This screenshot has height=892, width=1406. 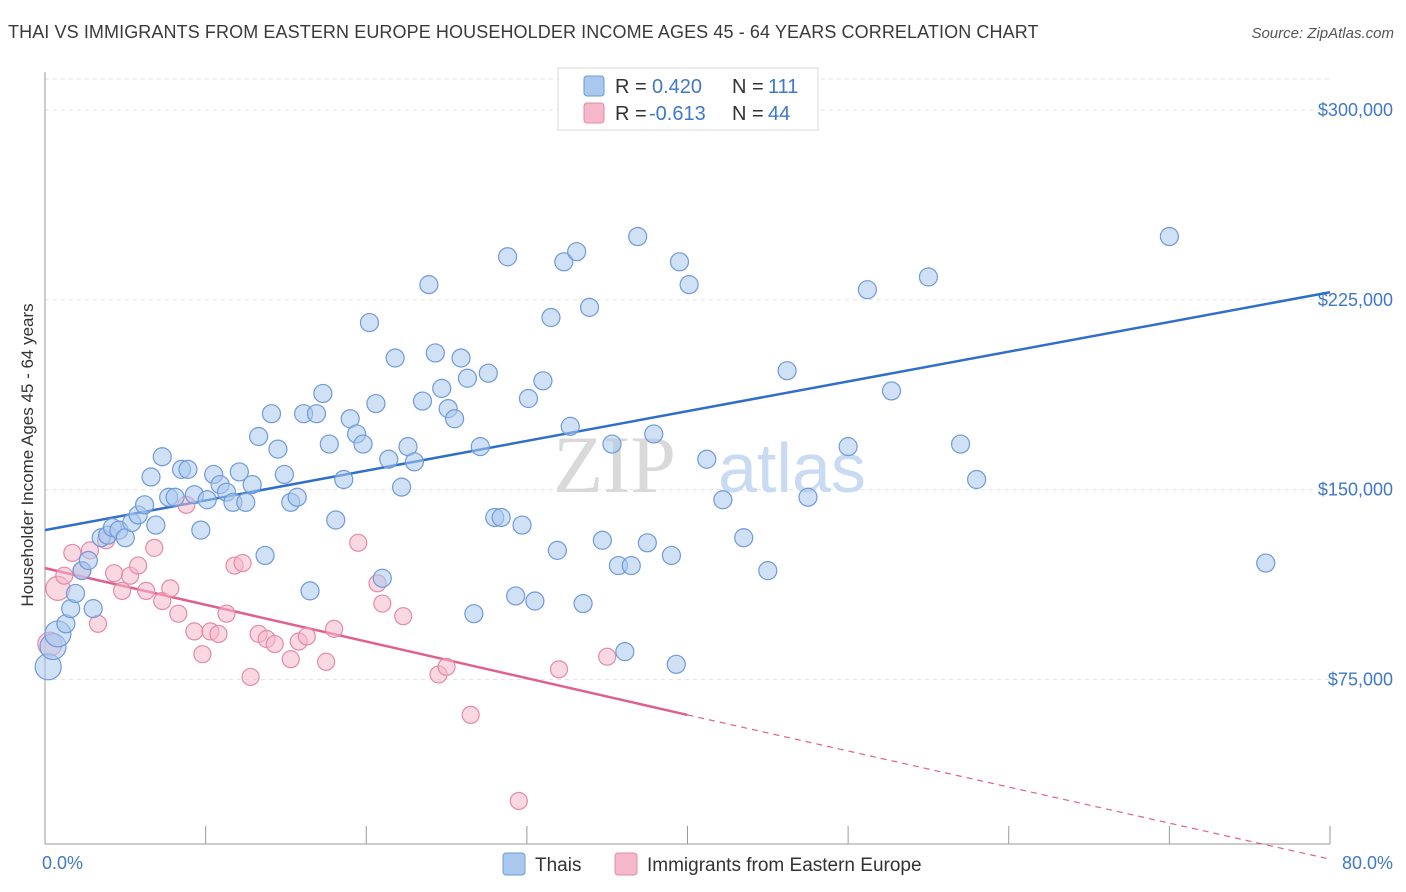 I want to click on legend-r-value: 0.420, so click(x=677, y=87).